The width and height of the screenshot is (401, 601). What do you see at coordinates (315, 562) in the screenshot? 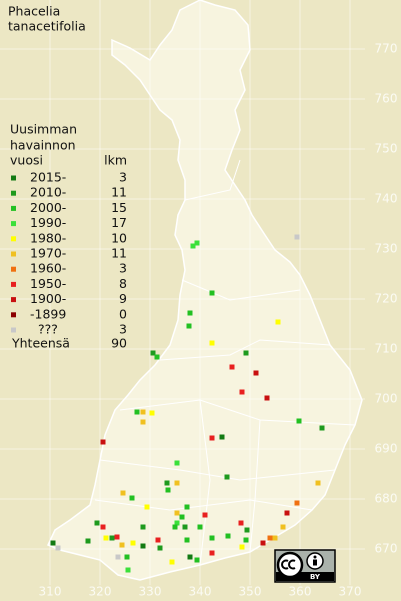
I see `by-icon` at bounding box center [315, 562].